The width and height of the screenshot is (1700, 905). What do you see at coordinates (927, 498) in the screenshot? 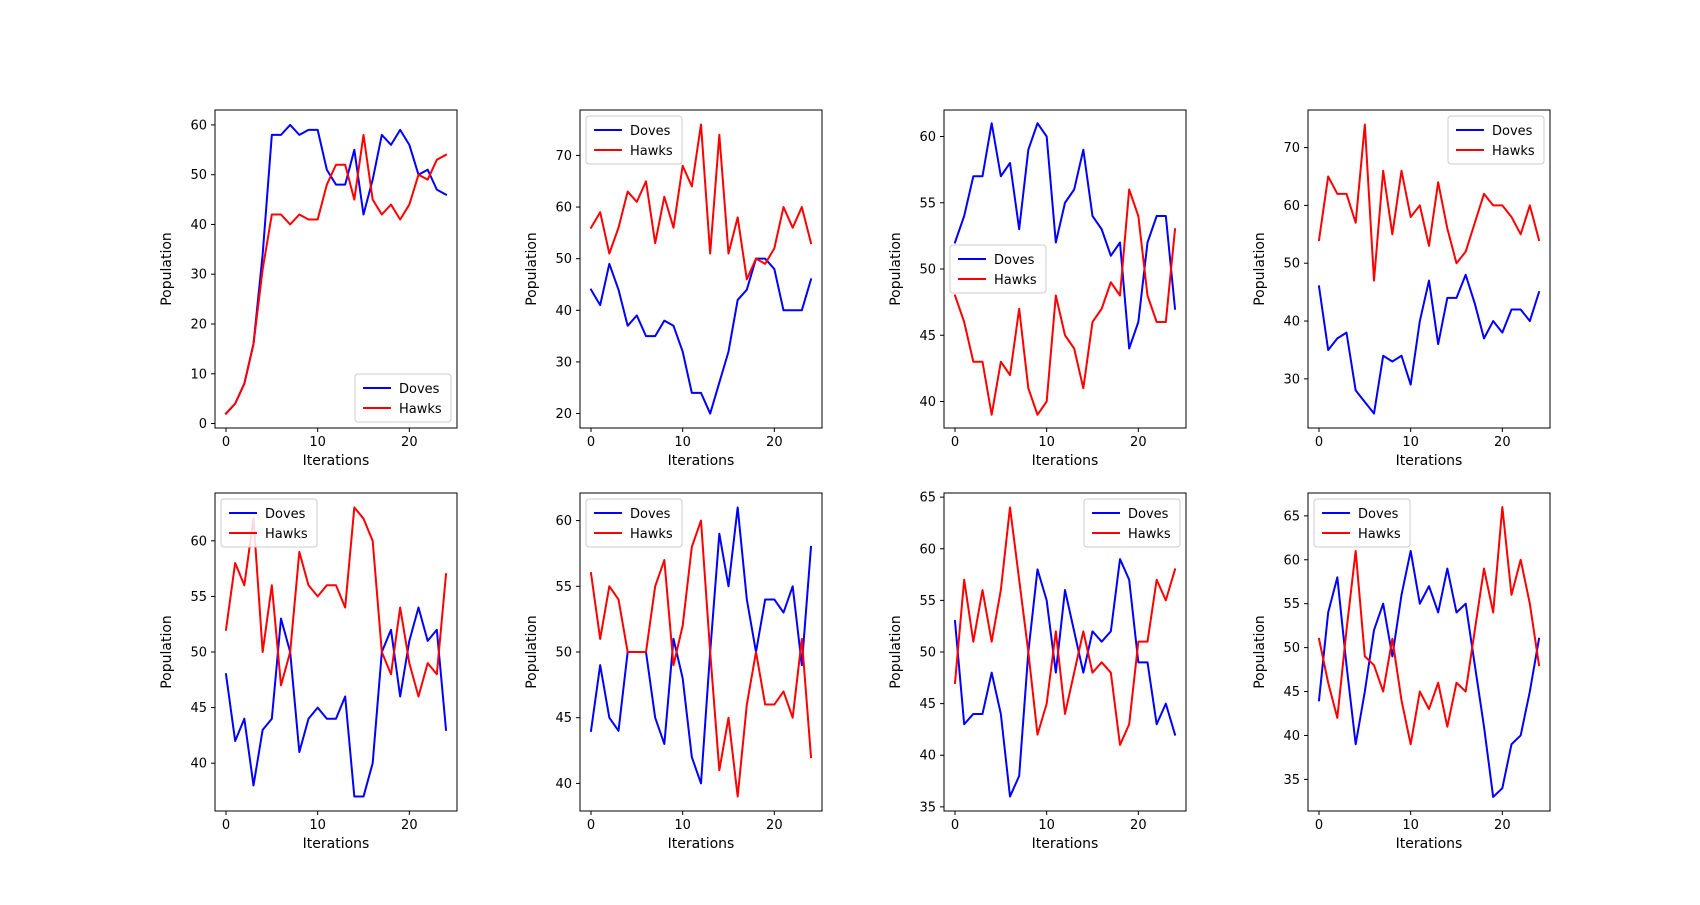
I see `y-tick-label: 65` at bounding box center [927, 498].